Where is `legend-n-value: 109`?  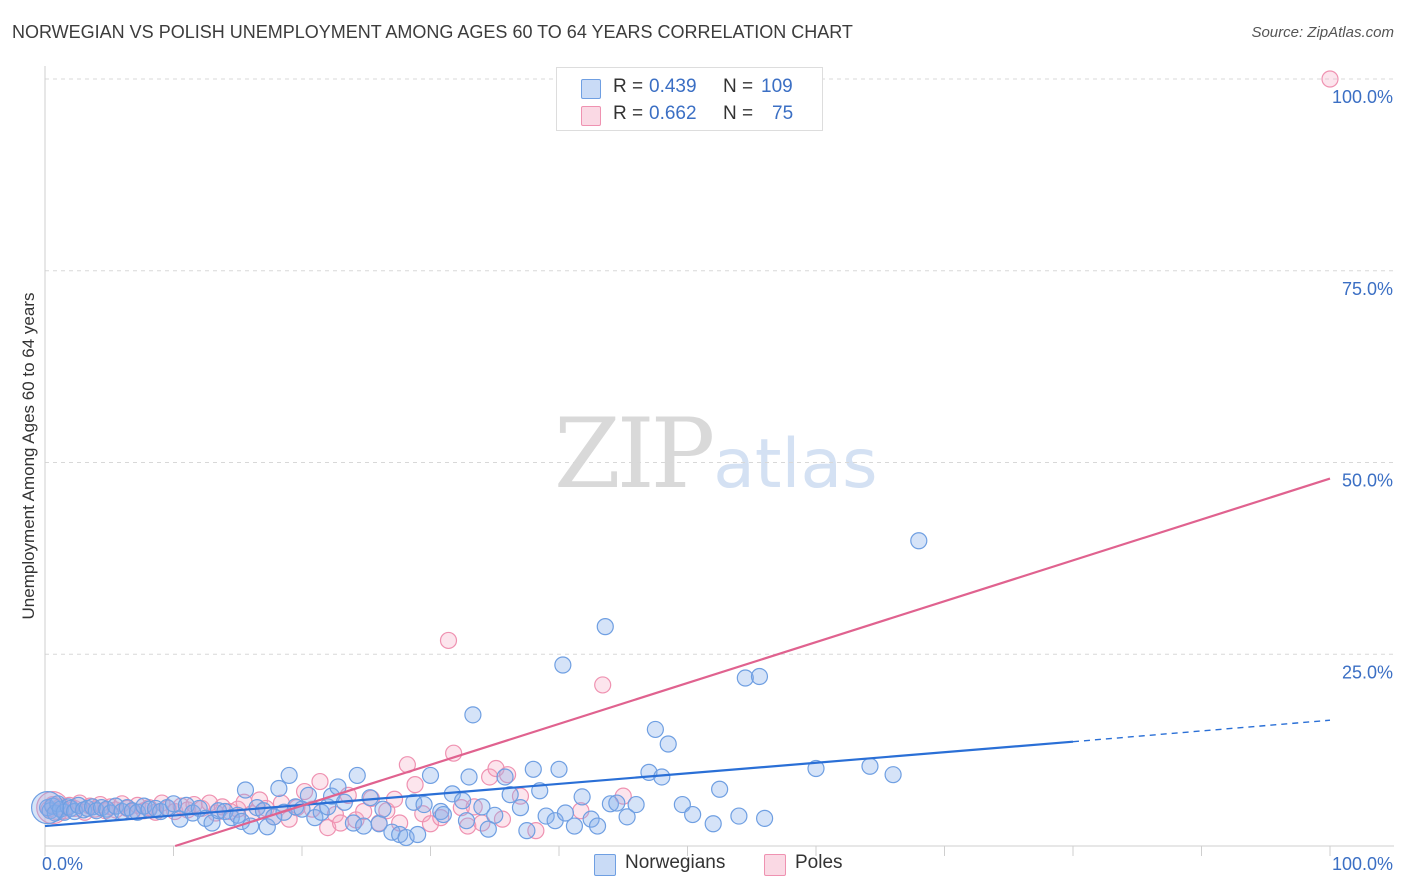
legend-n-value: 109 is located at coordinates (777, 86).